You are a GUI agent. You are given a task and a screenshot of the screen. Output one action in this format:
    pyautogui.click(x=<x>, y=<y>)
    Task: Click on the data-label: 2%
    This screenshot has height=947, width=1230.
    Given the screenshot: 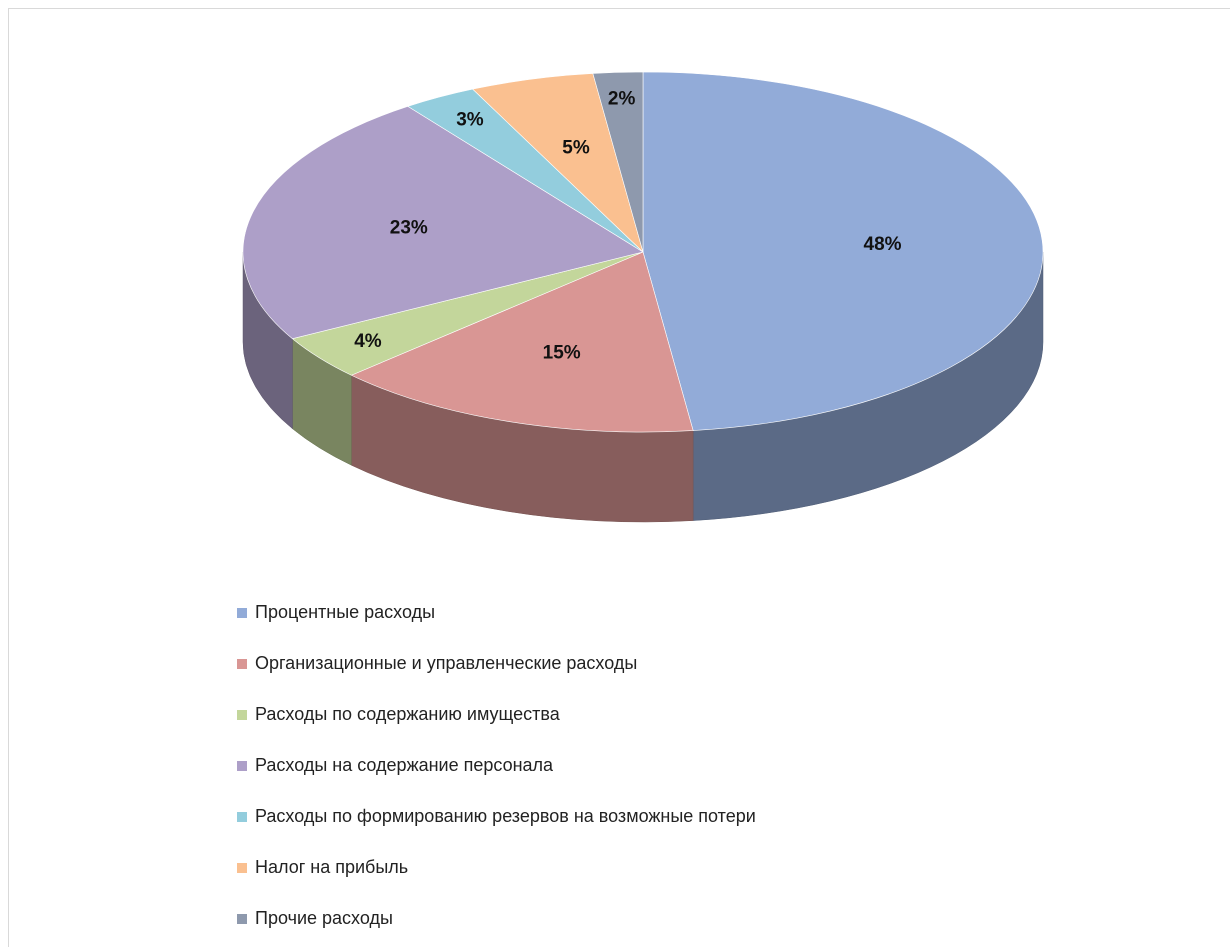 What is the action you would take?
    pyautogui.click(x=622, y=98)
    